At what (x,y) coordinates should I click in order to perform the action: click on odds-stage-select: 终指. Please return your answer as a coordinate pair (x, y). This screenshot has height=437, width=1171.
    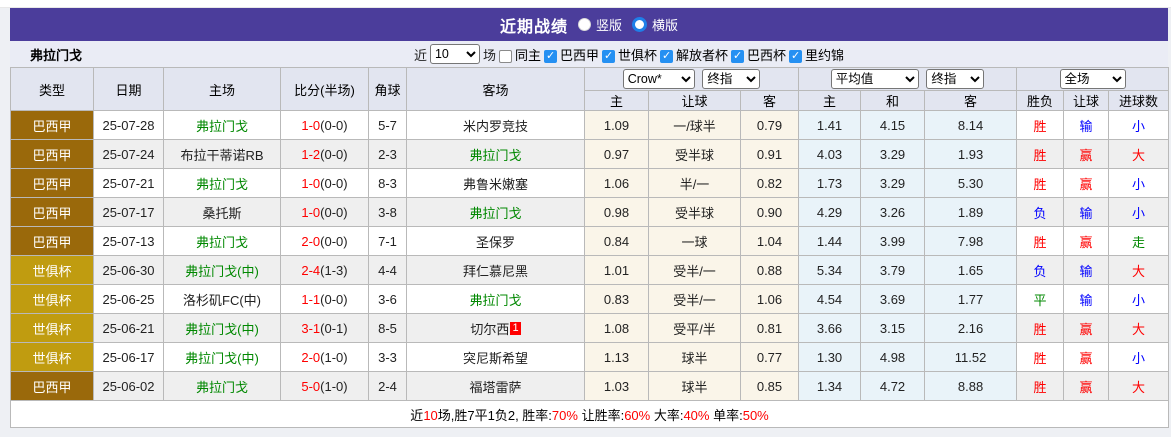
    Looking at the image, I should click on (731, 79).